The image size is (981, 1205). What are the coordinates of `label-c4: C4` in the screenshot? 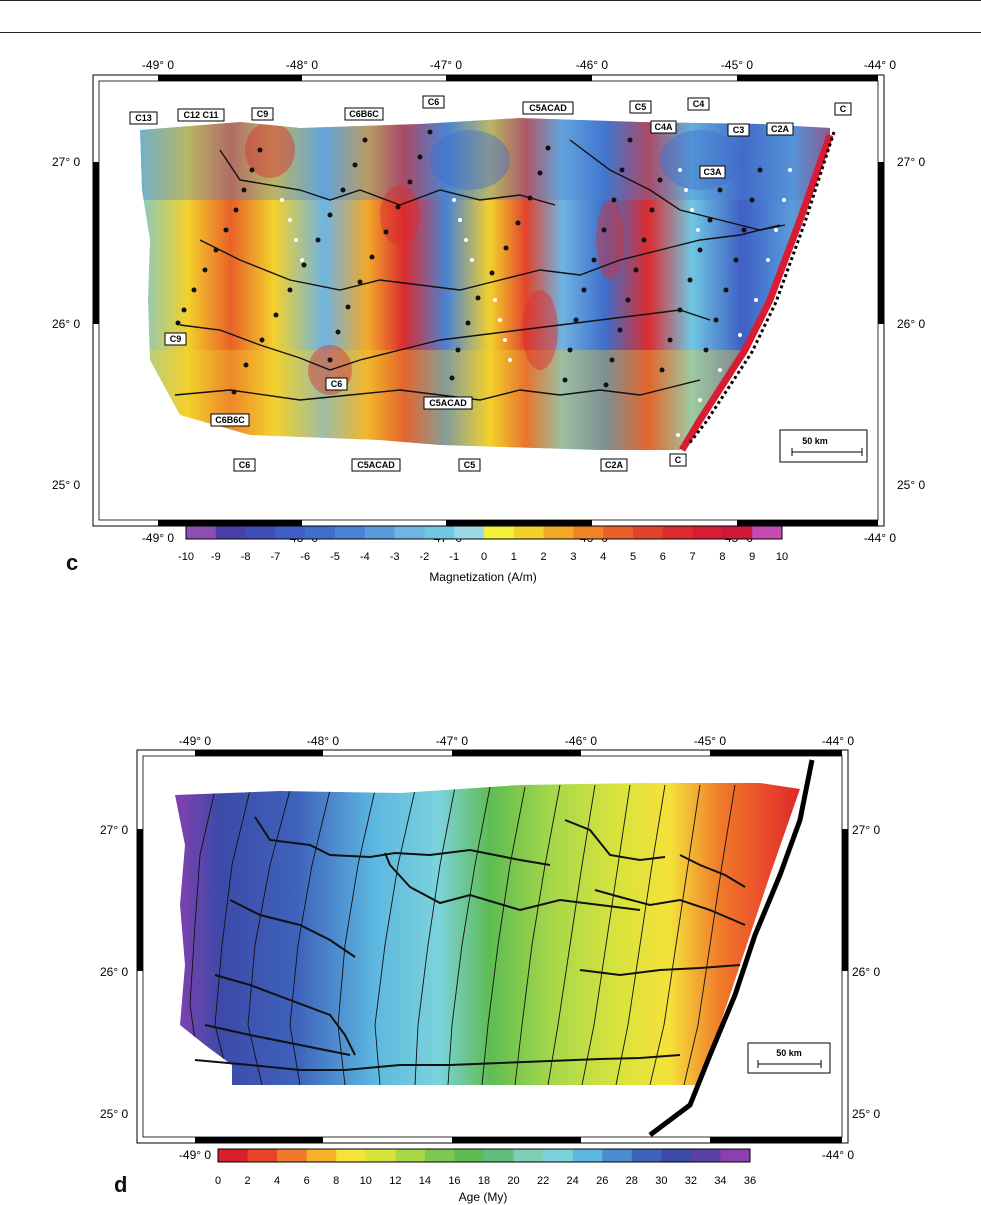 It's located at (698, 104).